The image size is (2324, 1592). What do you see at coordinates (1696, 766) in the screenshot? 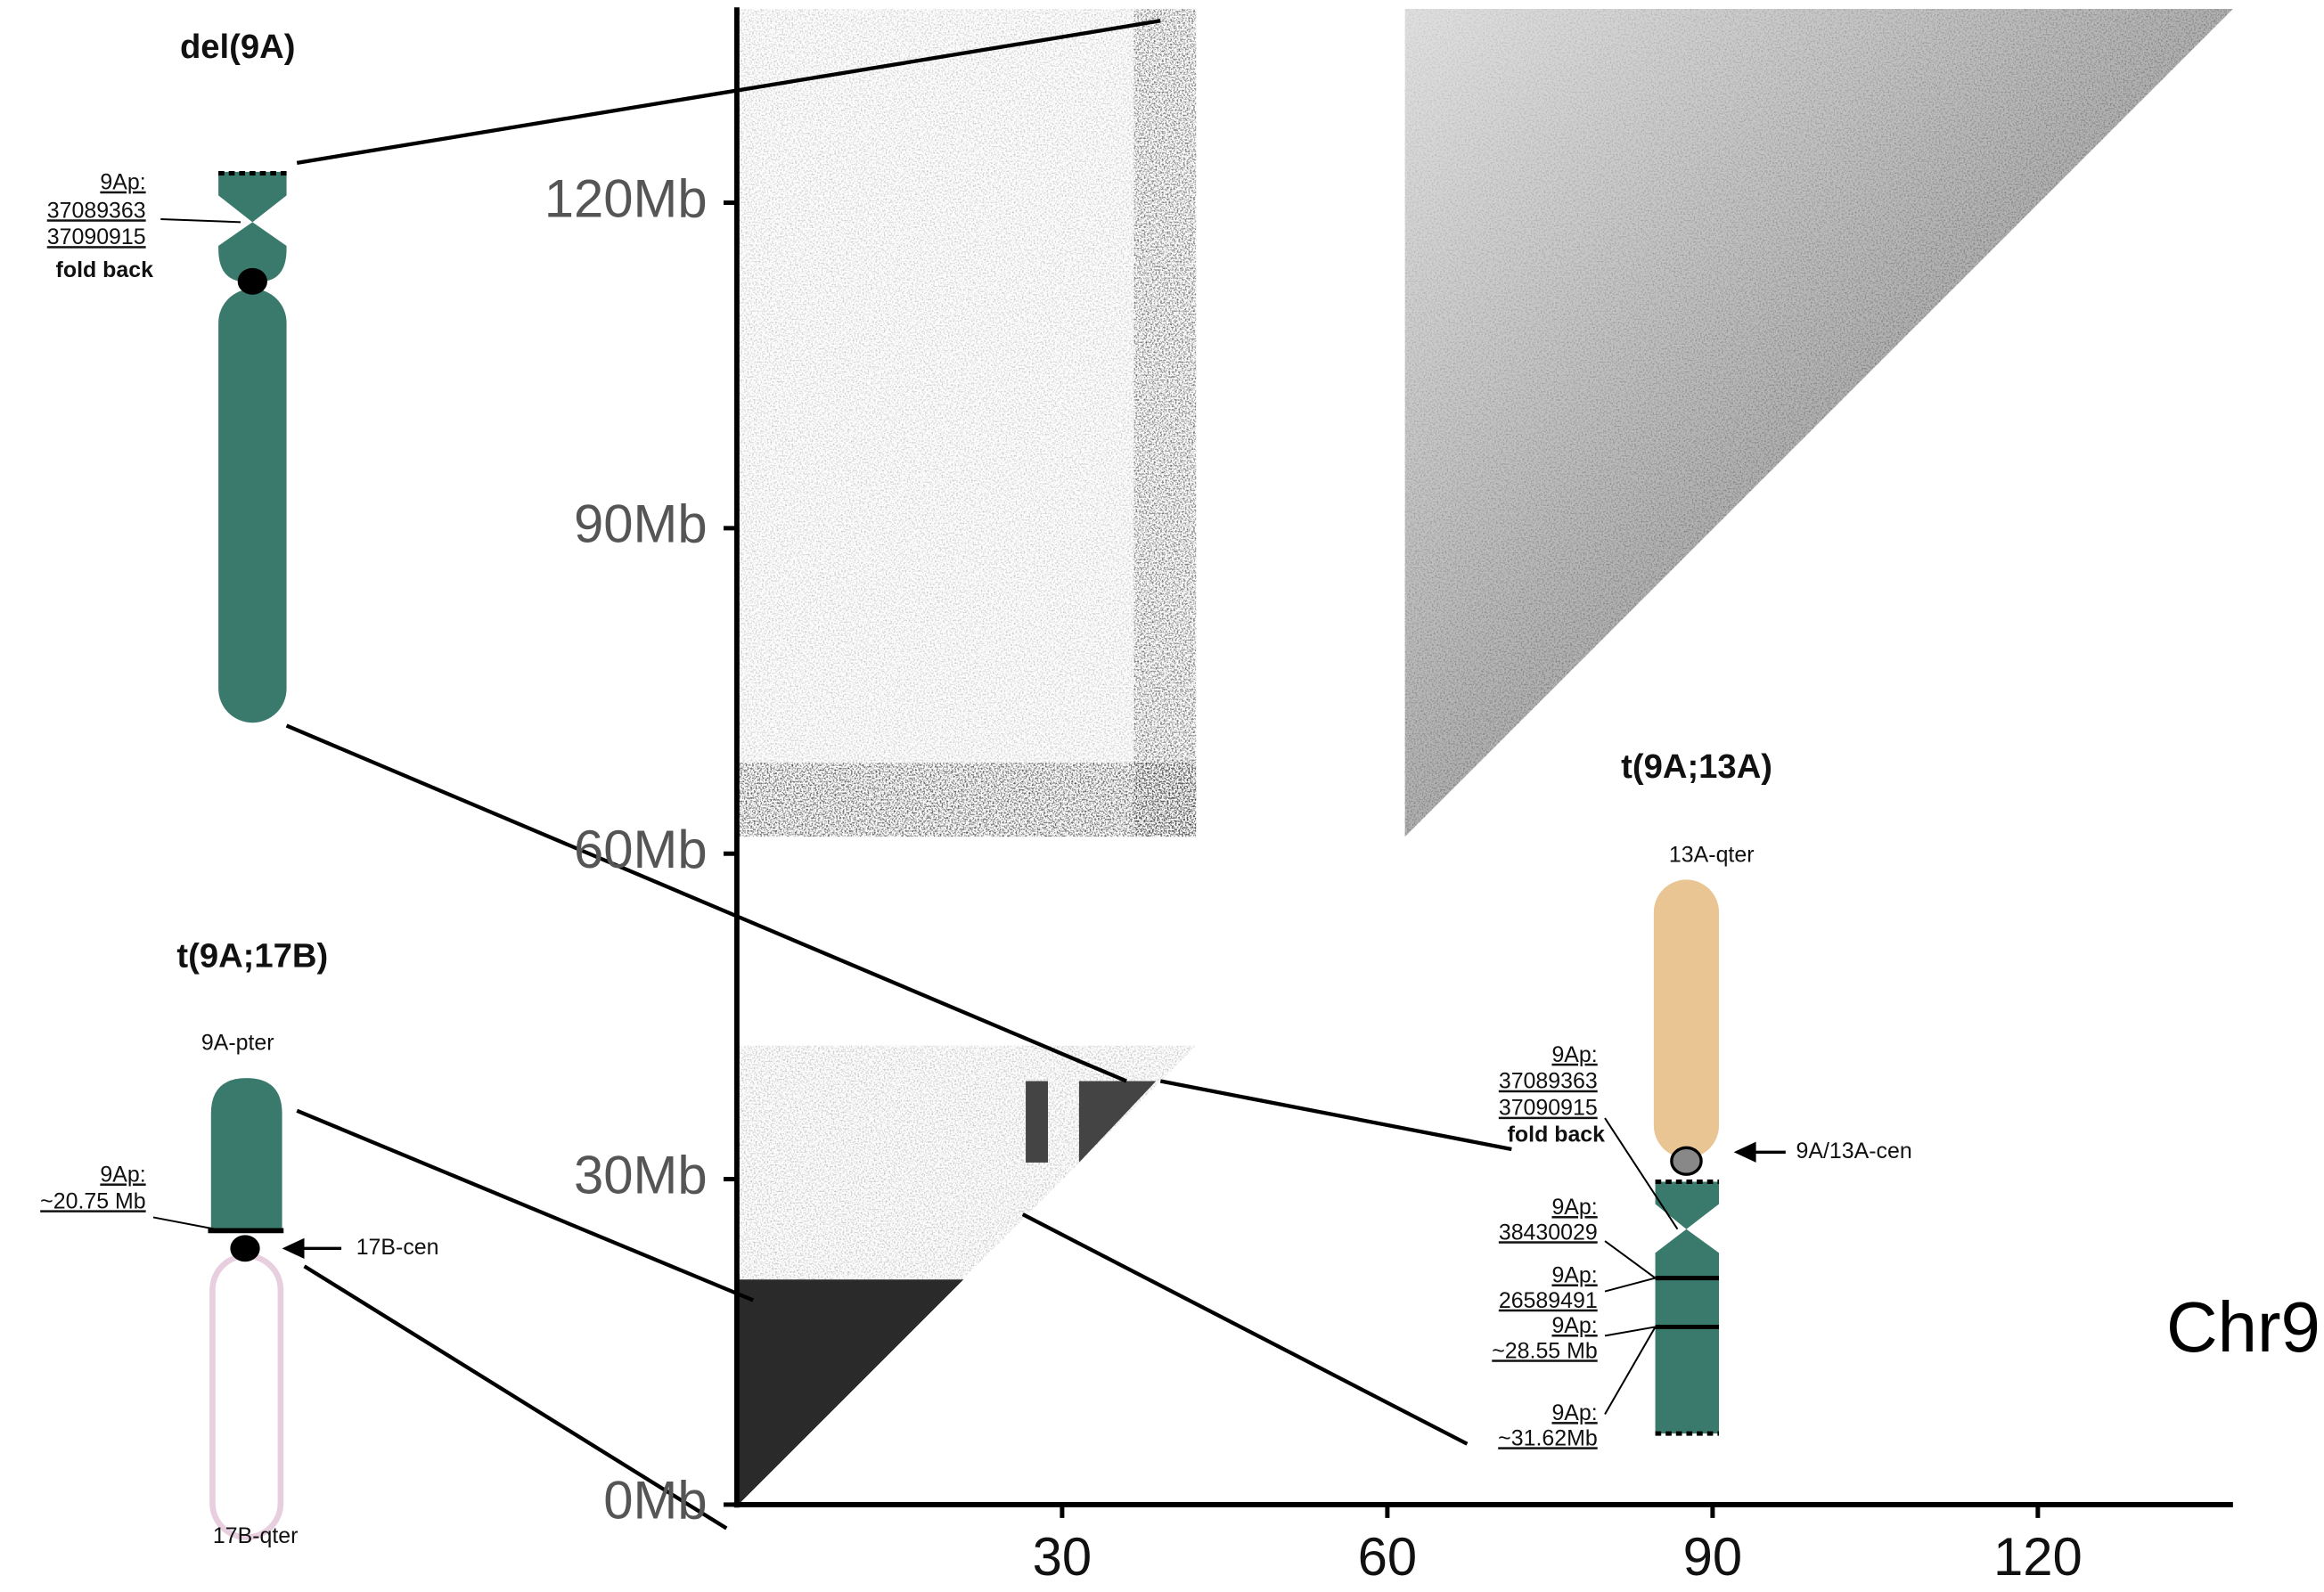
I see `title: t(9A;13A)` at bounding box center [1696, 766].